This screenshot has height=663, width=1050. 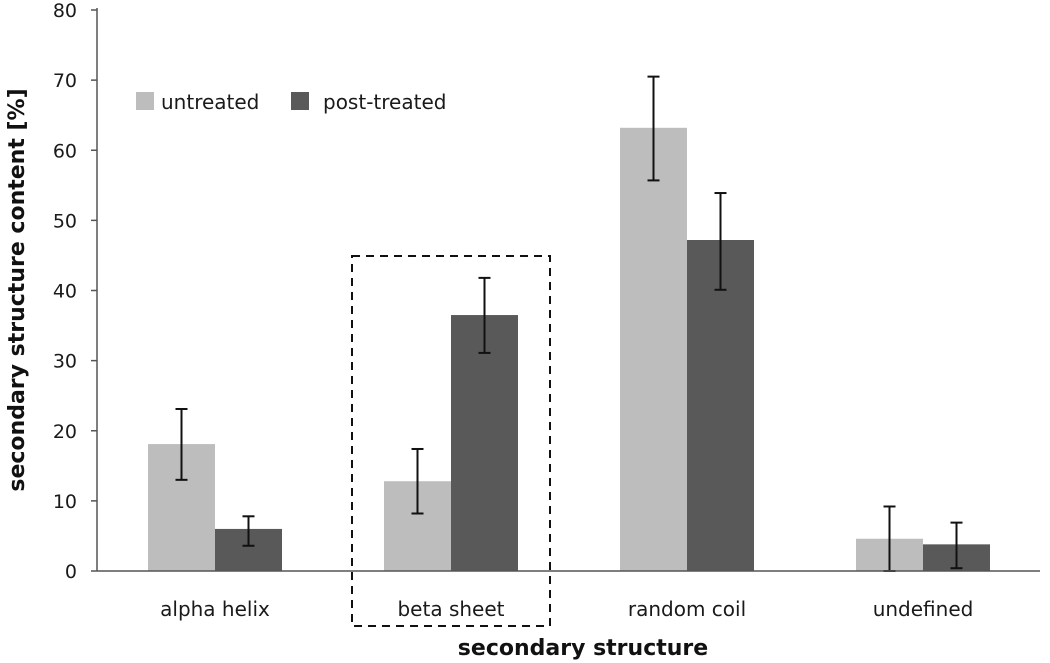 I want to click on y-tick-label-30: 30, so click(x=65, y=362).